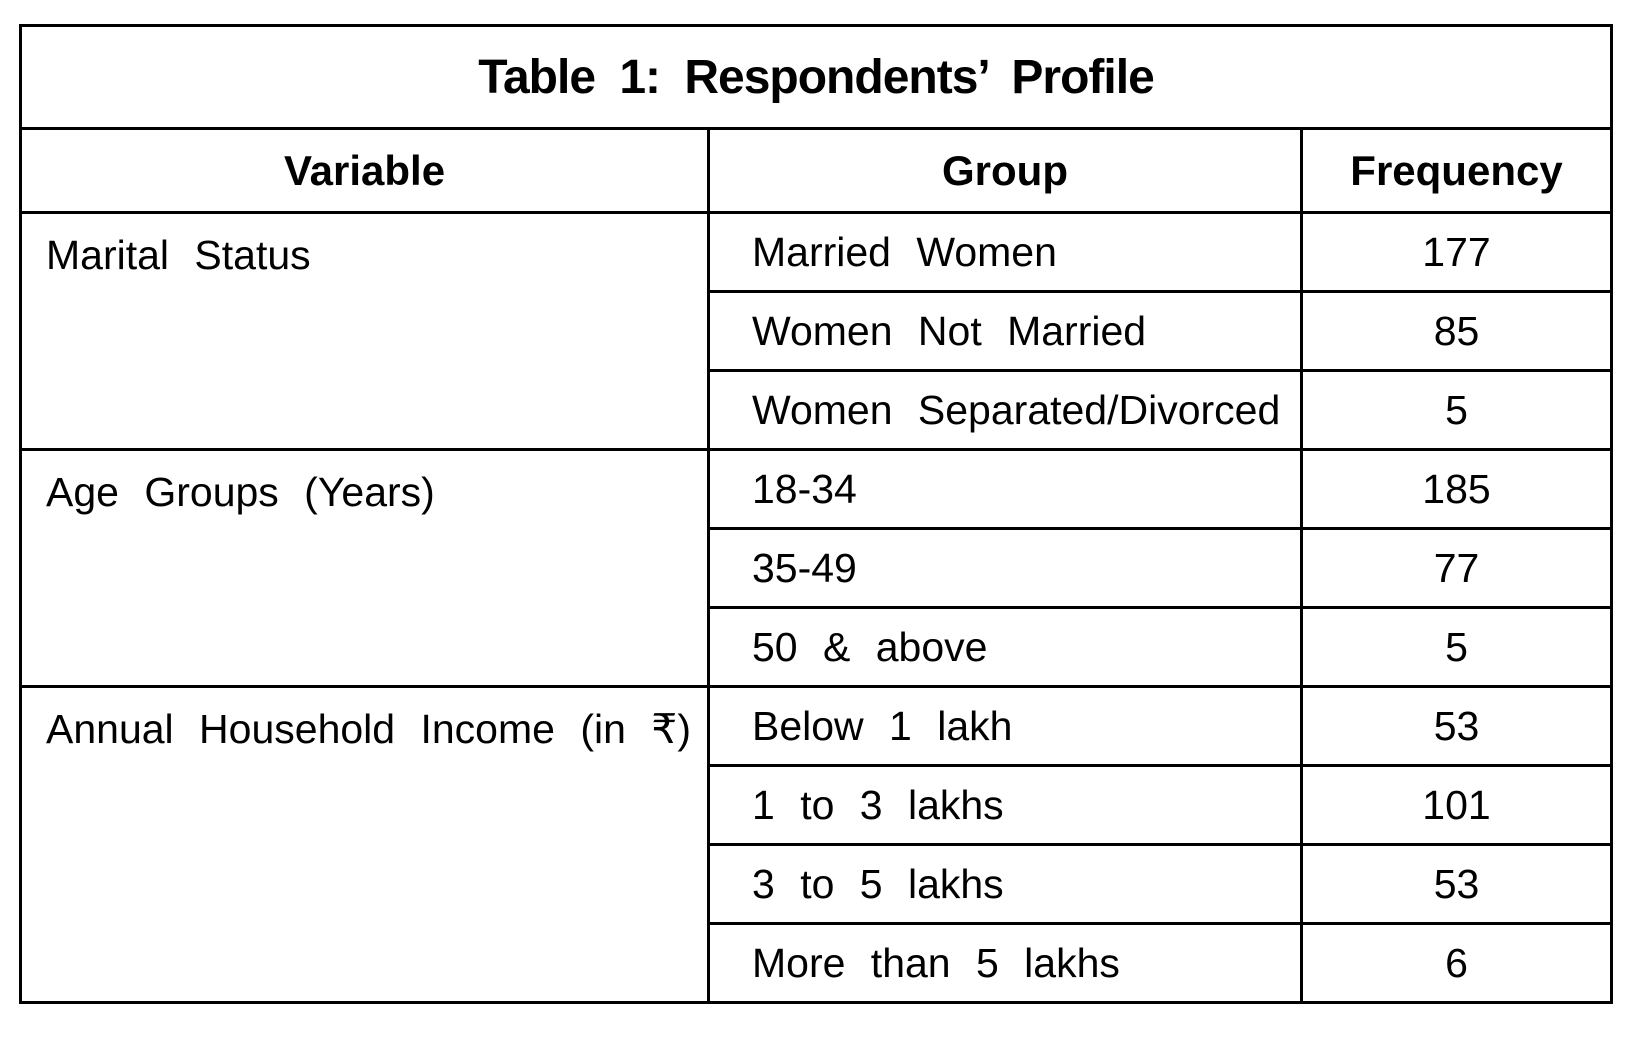 The width and height of the screenshot is (1629, 1038). I want to click on group-cell: Below 1 lakh, so click(1005, 726).